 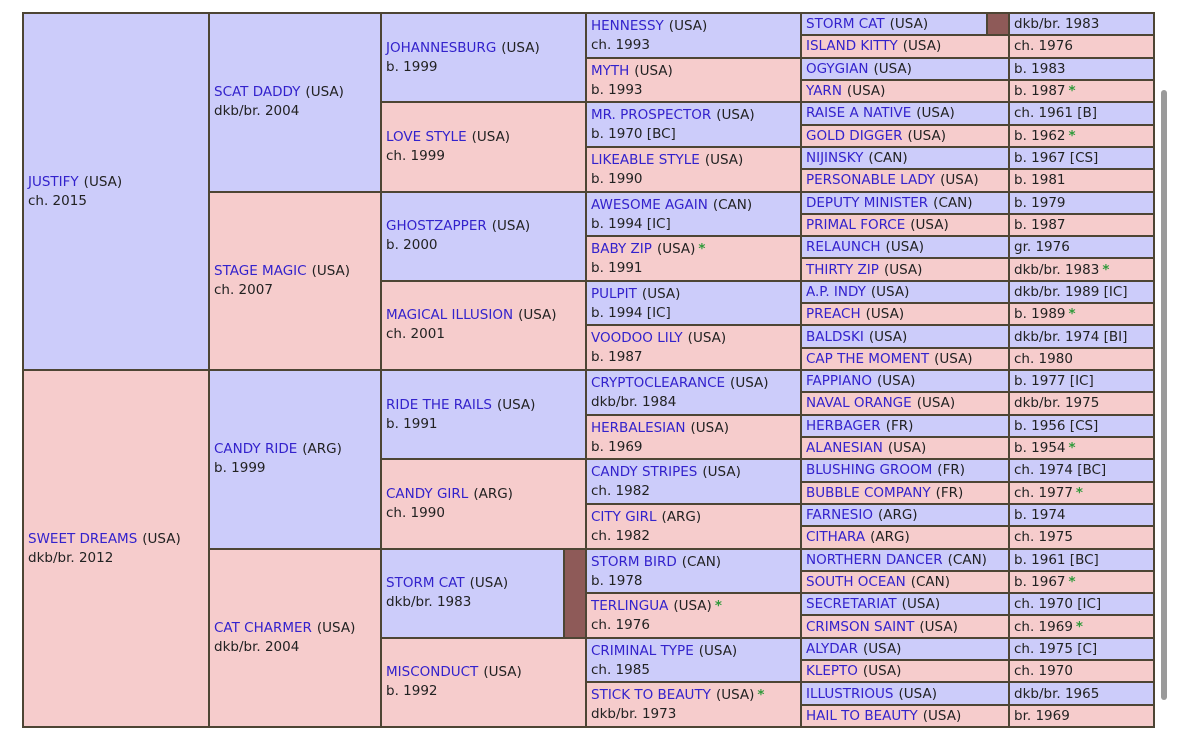 I want to click on name-line: NORTHERN DANCER (CAN), so click(x=896, y=560).